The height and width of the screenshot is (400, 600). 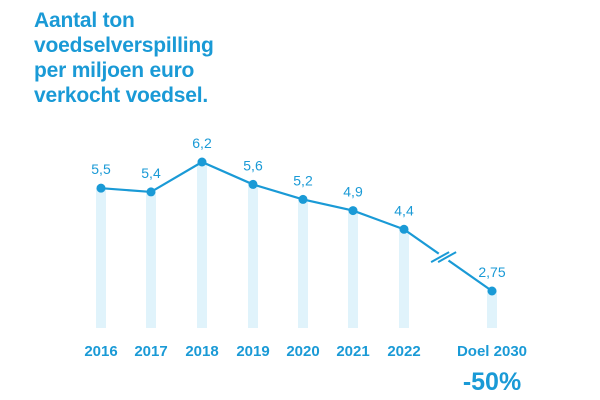 I want to click on value-label: 5,6, so click(x=253, y=165).